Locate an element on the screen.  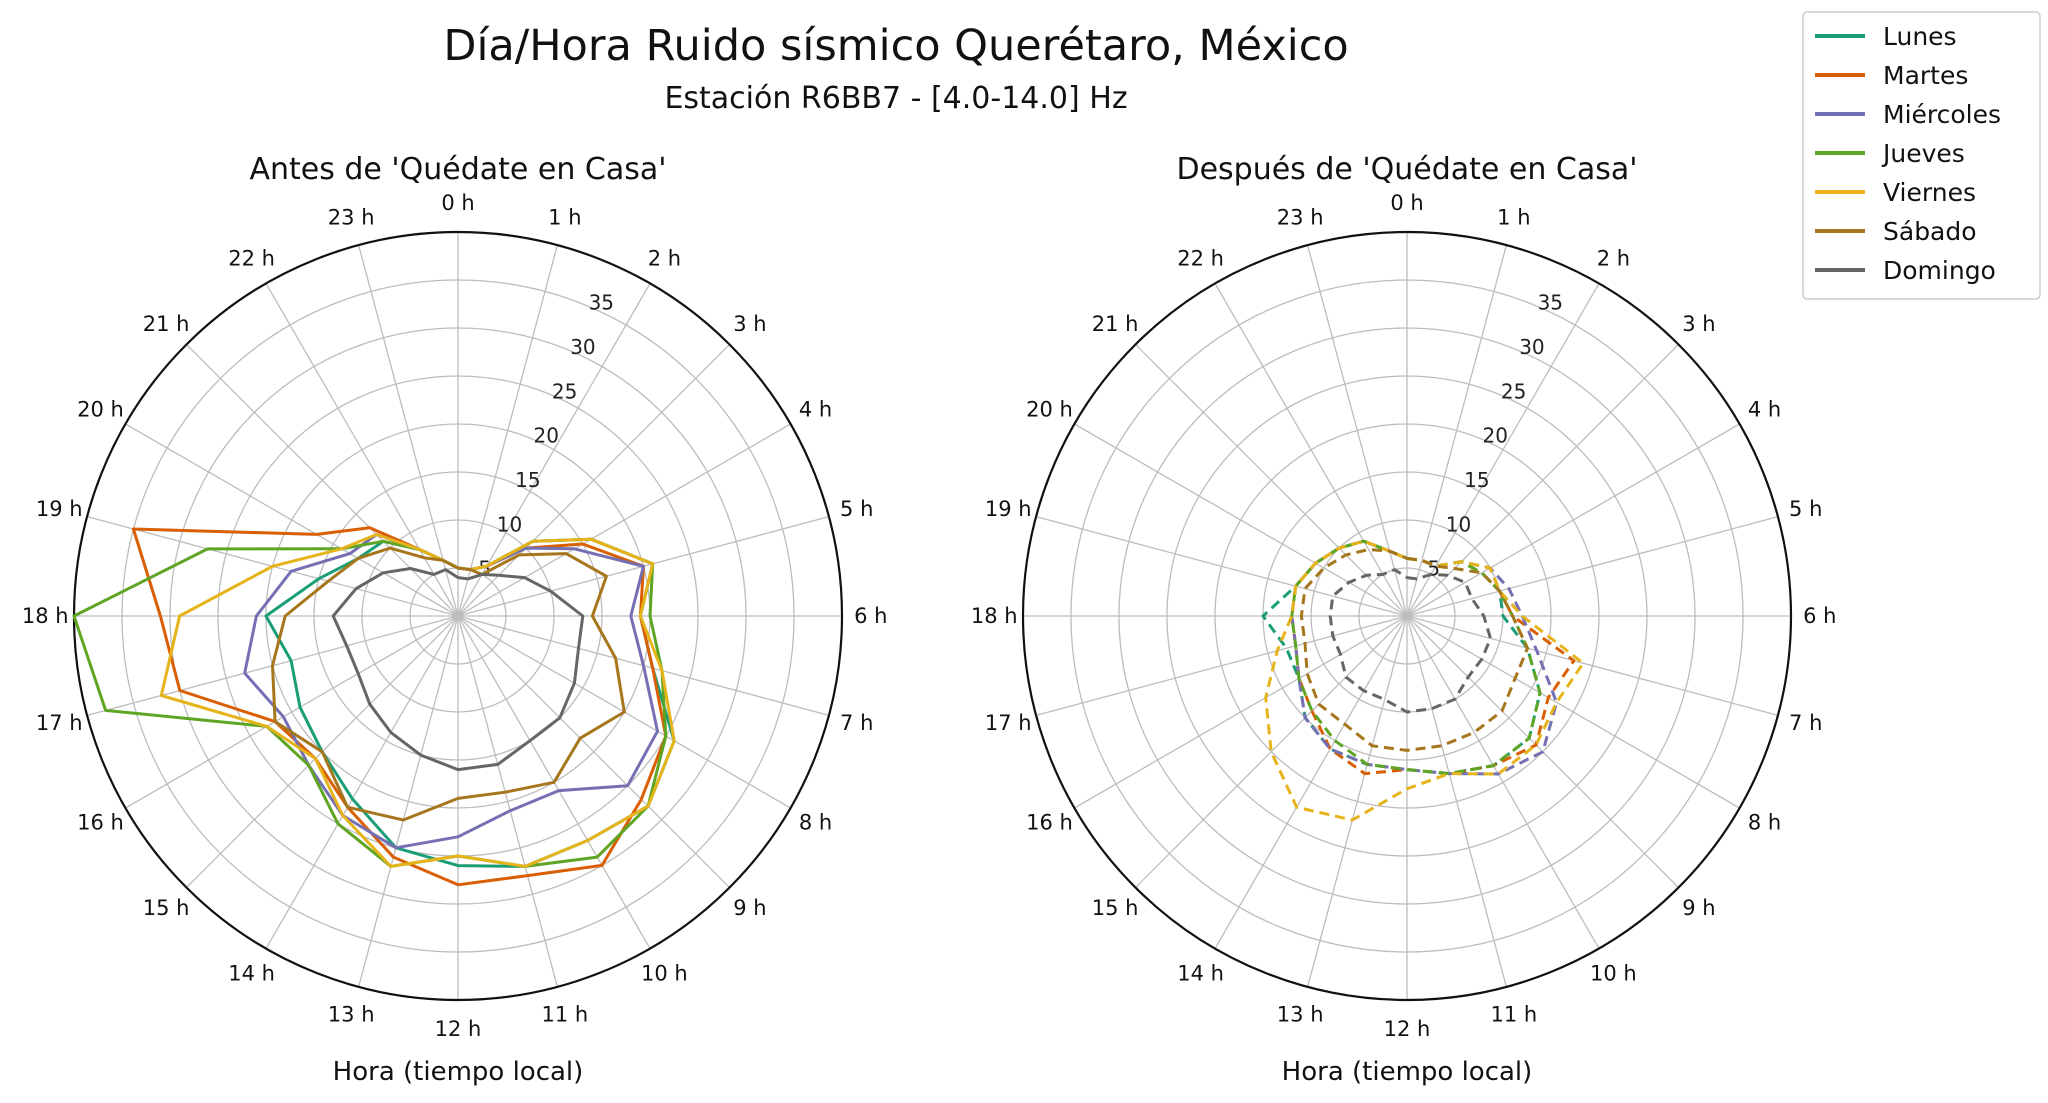
series-line-jueves is located at coordinates (1416, 657).